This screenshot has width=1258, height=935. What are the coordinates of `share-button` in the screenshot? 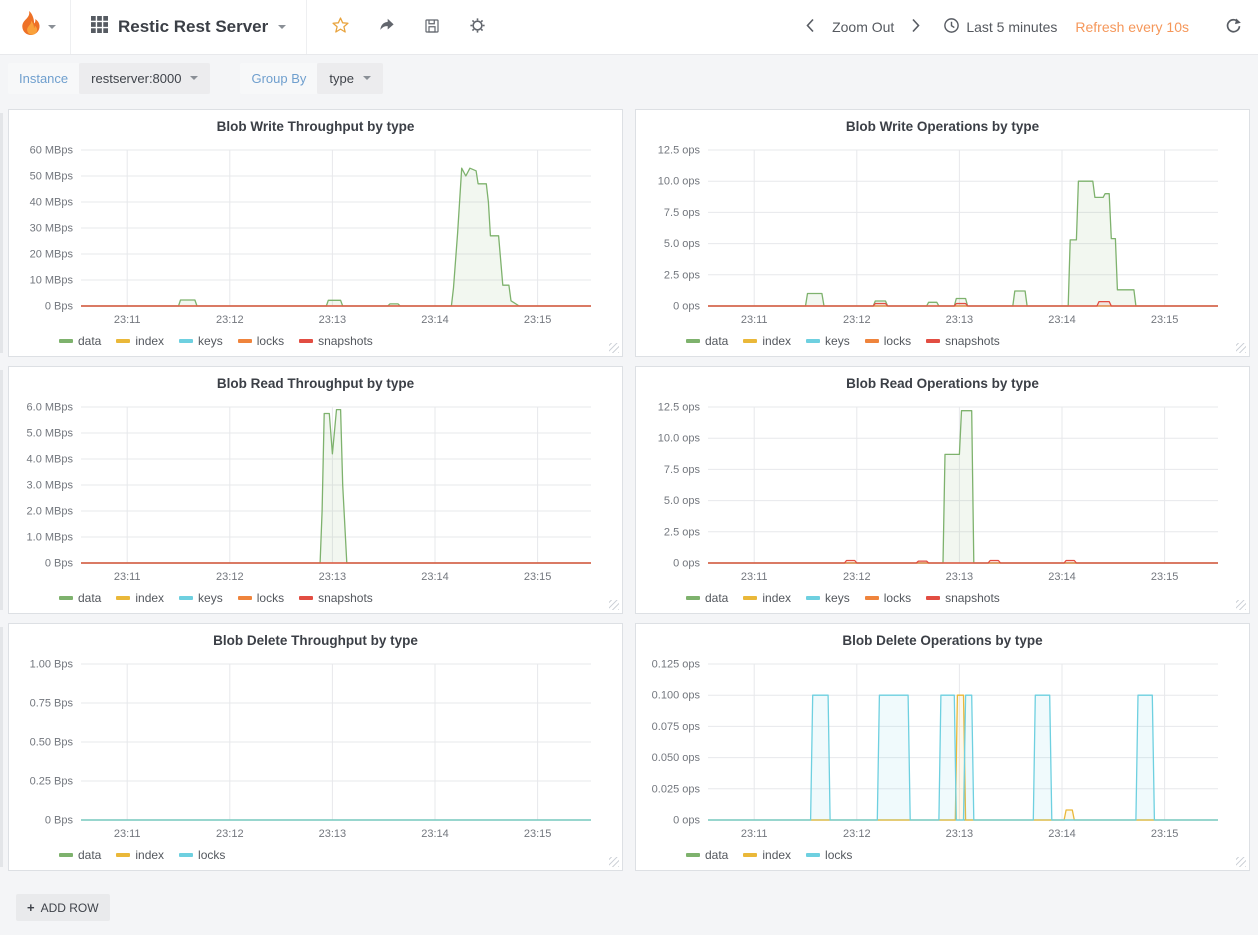 It's located at (386, 27).